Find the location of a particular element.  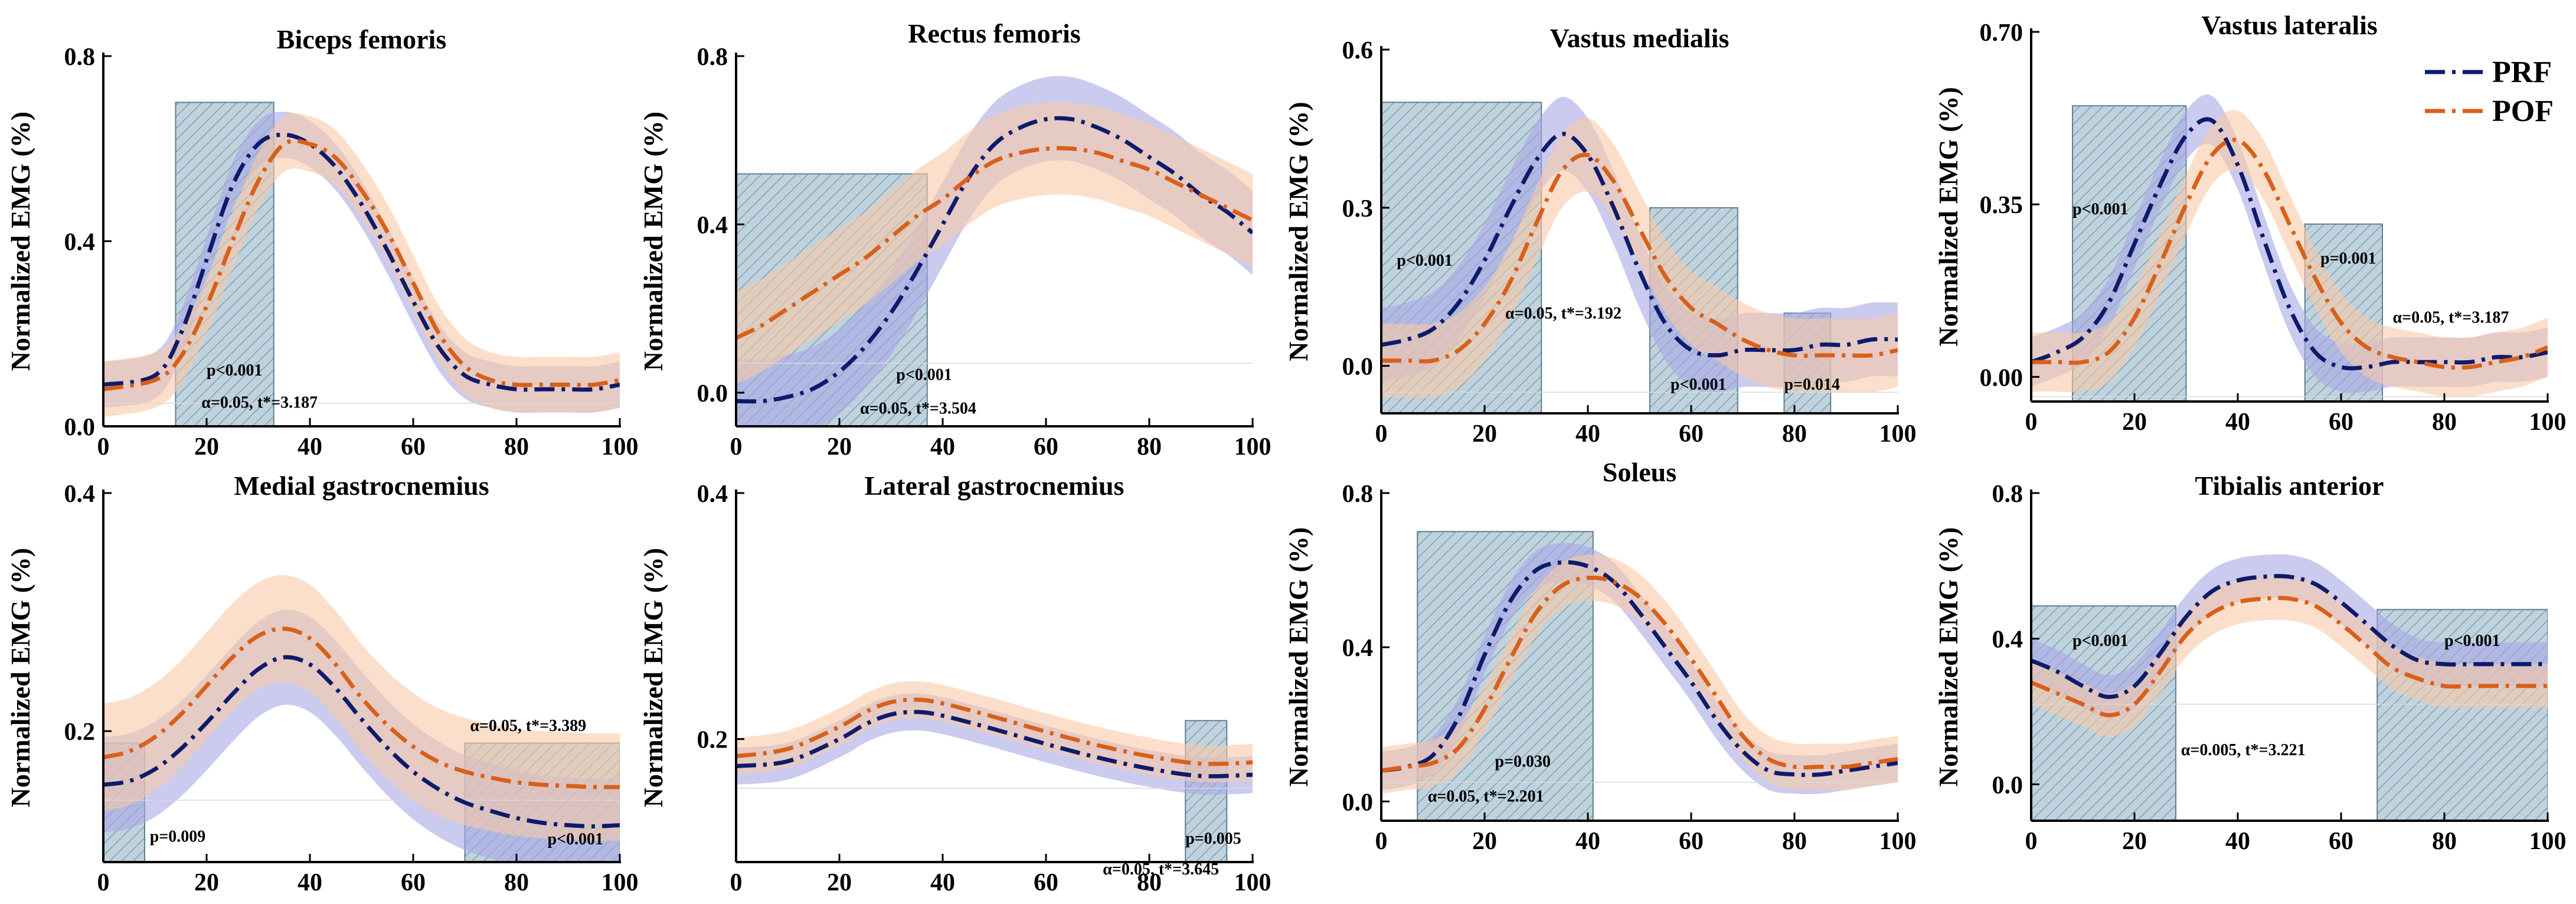

panel-title: Rectus femoris is located at coordinates (994, 33).